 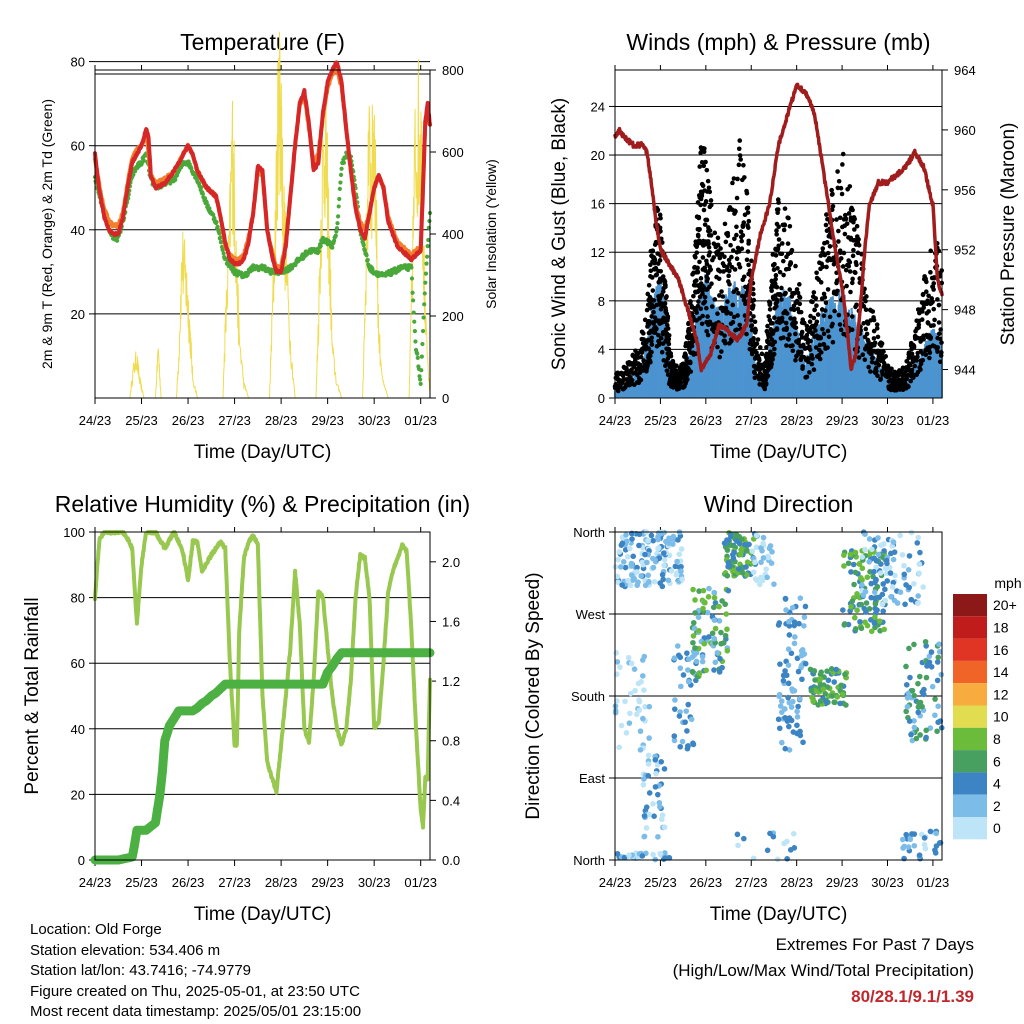 What do you see at coordinates (327, 420) in the screenshot?
I see `p0-x-tick-label: 29/23` at bounding box center [327, 420].